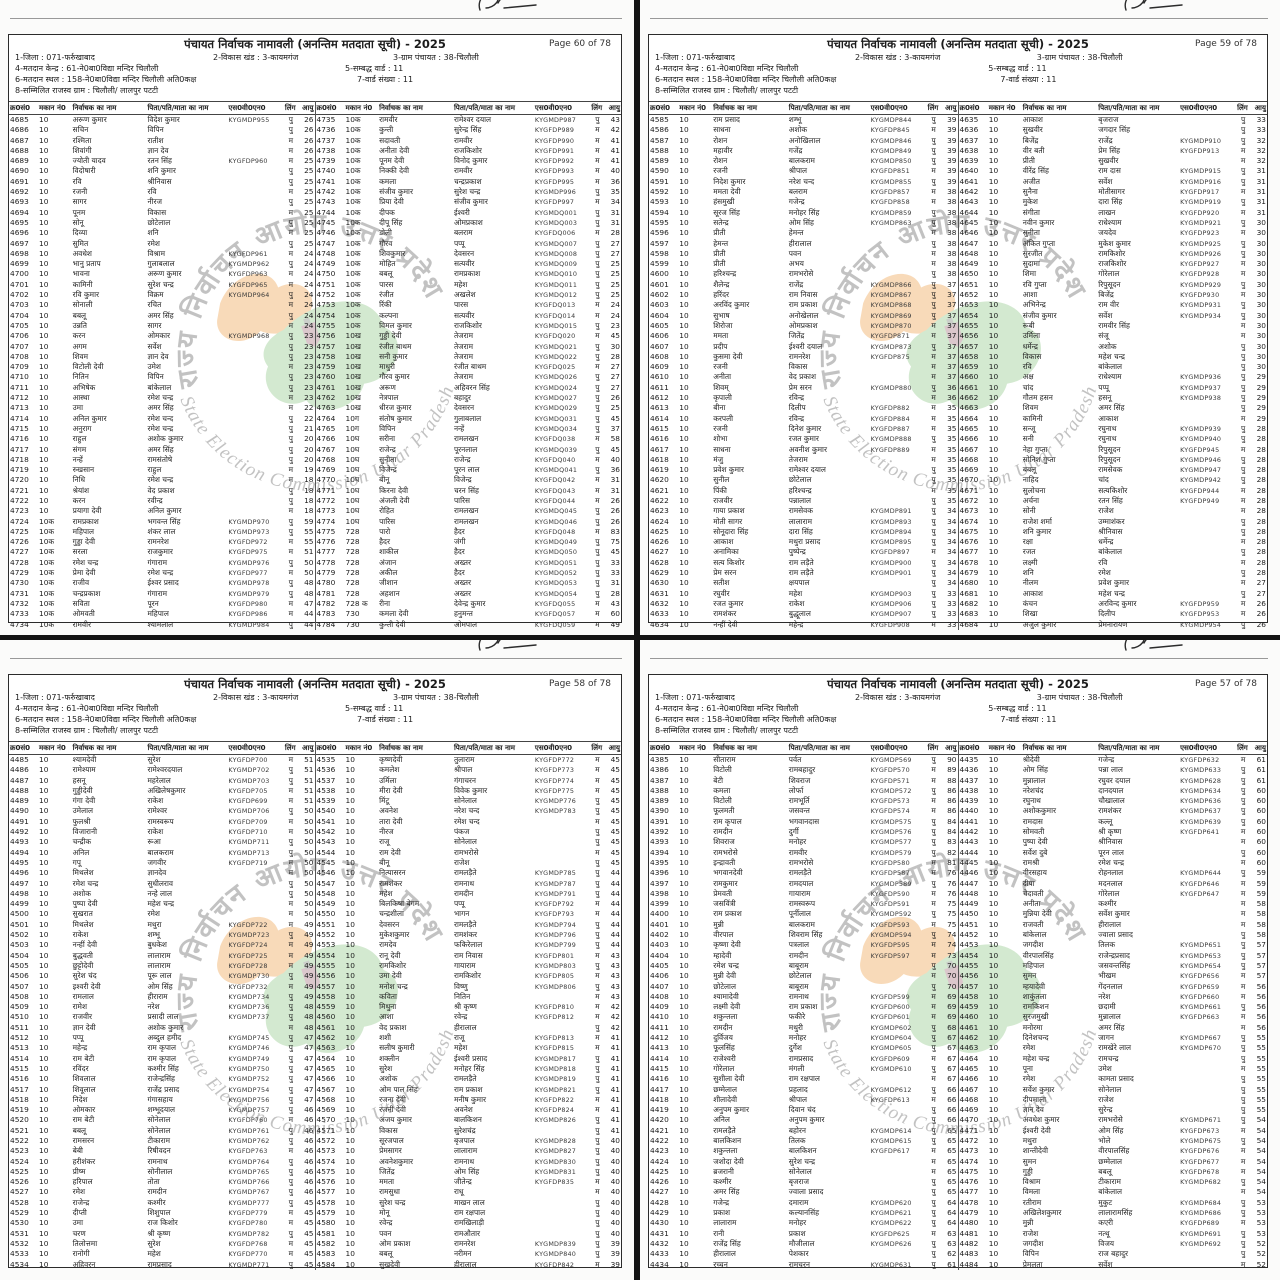  I want to click on age: 35, so click(952, 500).